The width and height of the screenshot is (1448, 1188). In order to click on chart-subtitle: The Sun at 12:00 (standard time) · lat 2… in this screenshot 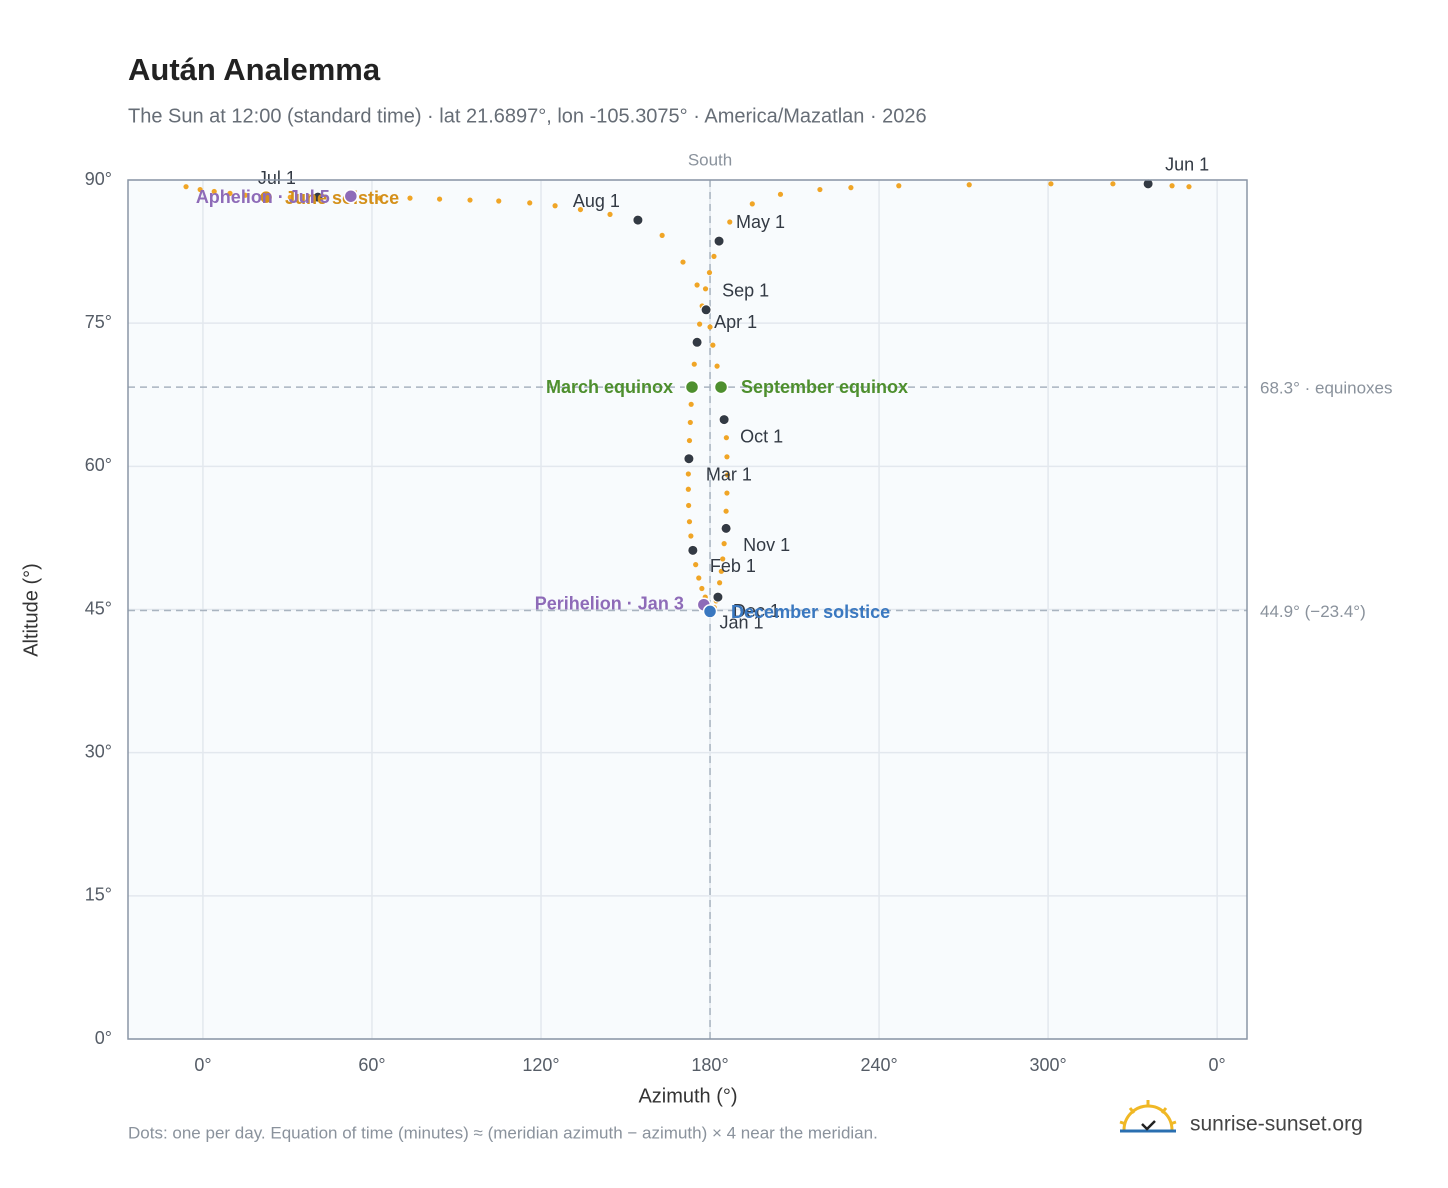, I will do `click(527, 116)`.